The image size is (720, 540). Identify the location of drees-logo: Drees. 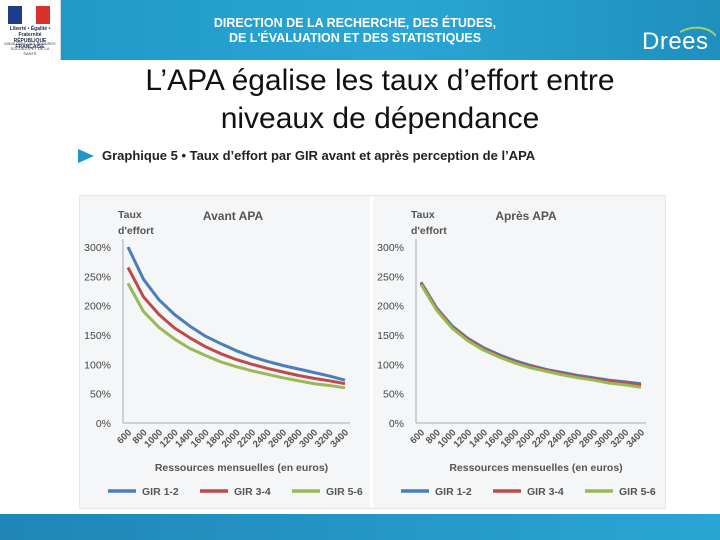
(675, 41).